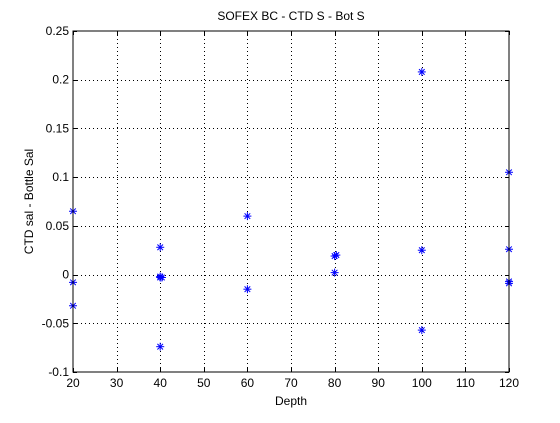 The height and width of the screenshot is (423, 560). I want to click on y-tick-label: 0, so click(65, 275).